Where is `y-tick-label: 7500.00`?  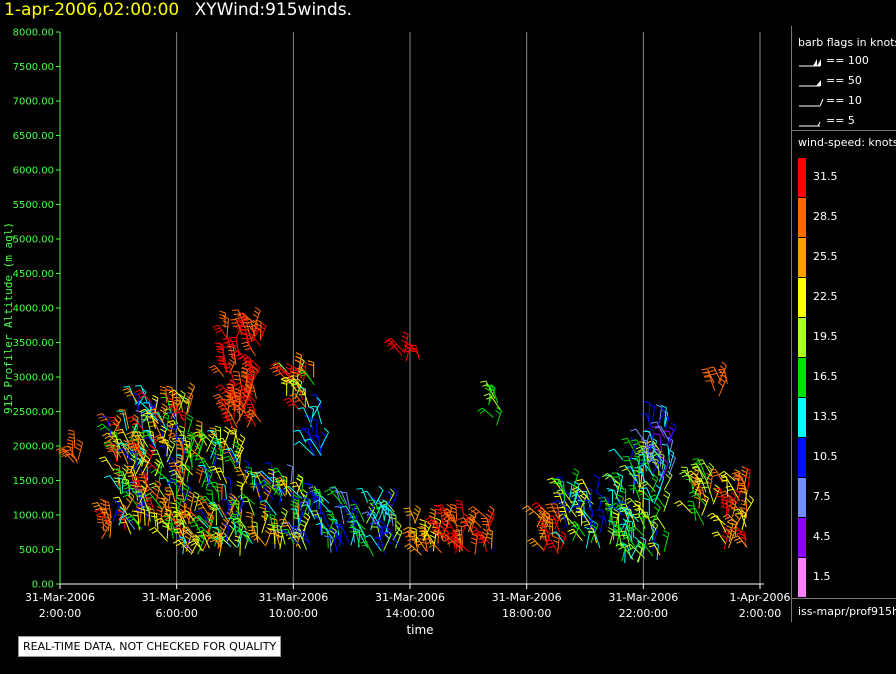
y-tick-label: 7500.00 is located at coordinates (33, 67).